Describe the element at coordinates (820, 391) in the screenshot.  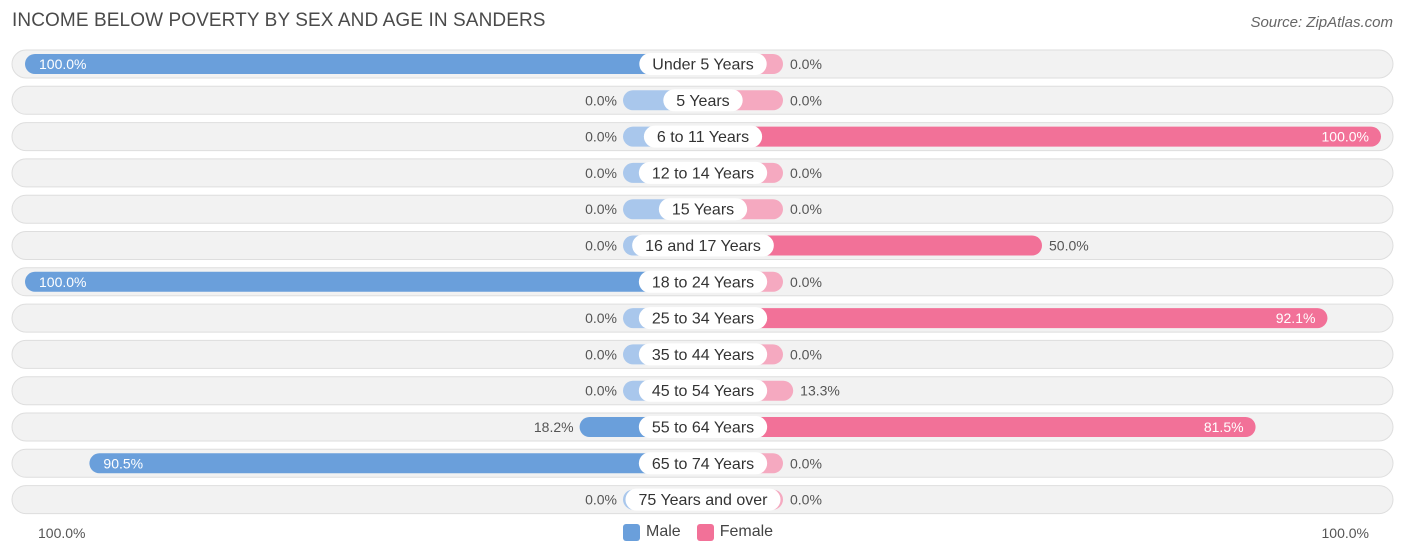
I see `value-label-female: 13.3%` at that location.